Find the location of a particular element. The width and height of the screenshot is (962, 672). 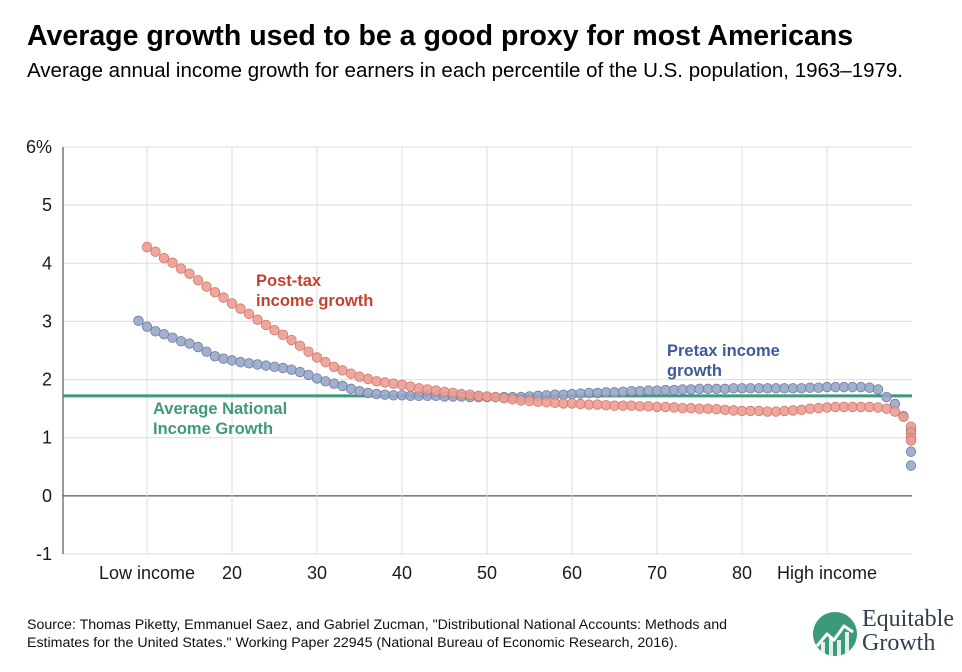

x-tick-label: 30 is located at coordinates (317, 573).